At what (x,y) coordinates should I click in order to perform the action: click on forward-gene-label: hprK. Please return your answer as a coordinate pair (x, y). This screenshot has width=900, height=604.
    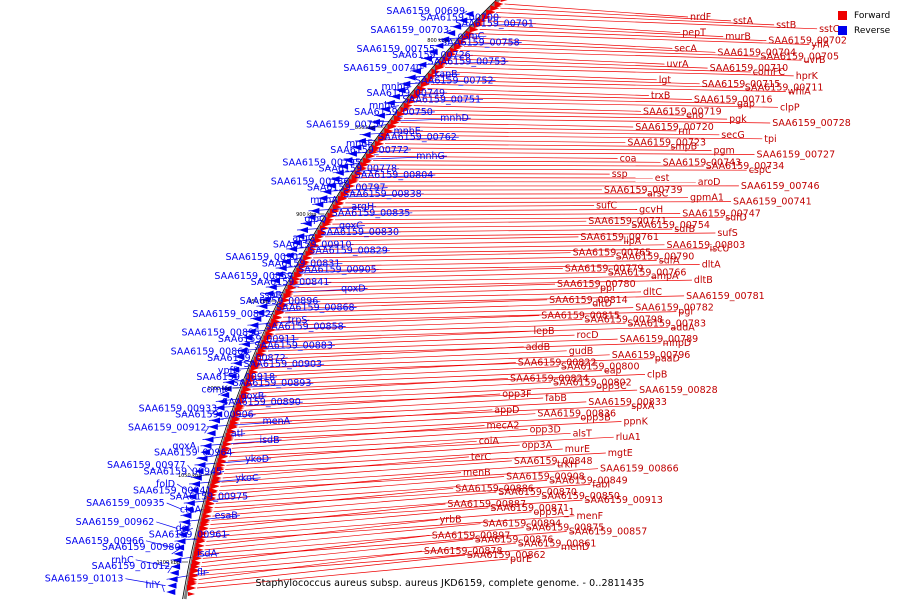
    Looking at the image, I should click on (807, 76).